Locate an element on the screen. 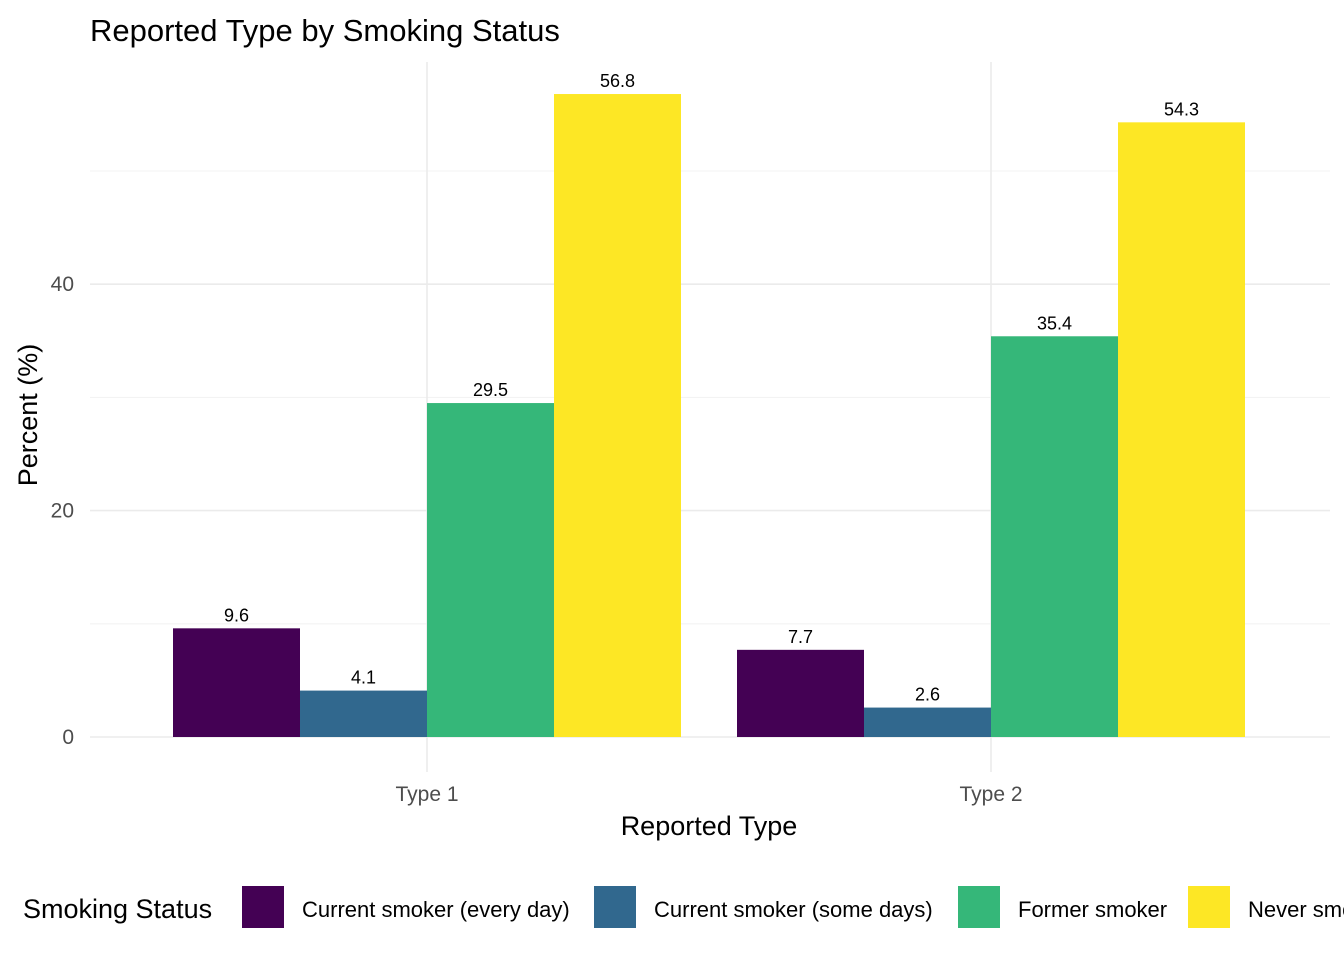  data-label: 56.8 is located at coordinates (617, 81).